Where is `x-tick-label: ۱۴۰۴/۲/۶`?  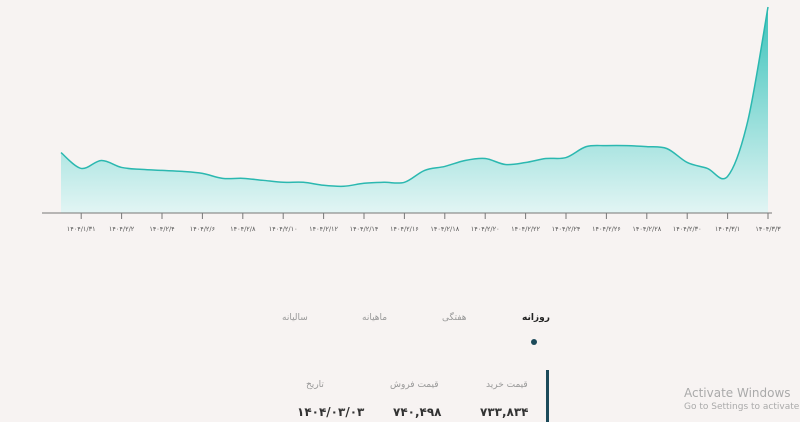 x-tick-label: ۱۴۰۴/۲/۶ is located at coordinates (202, 229).